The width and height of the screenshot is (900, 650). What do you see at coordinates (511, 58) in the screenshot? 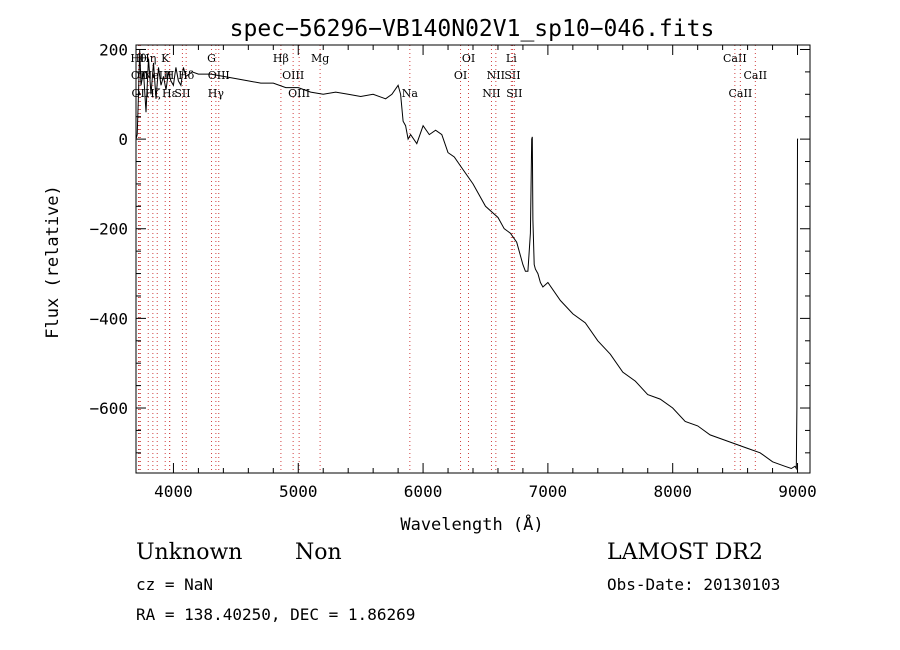
I see `line-marker-label: Li` at bounding box center [511, 58].